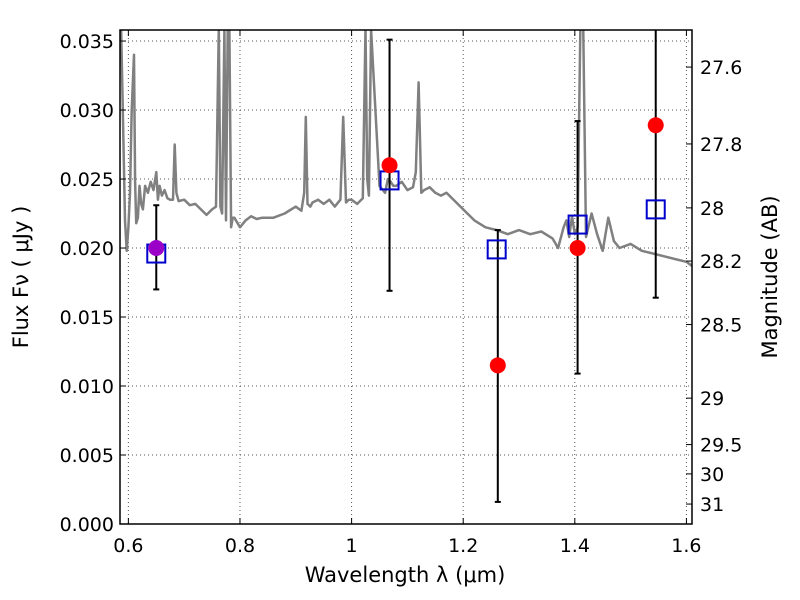 Image resolution: width=800 pixels, height=600 pixels. Describe the element at coordinates (87, 525) in the screenshot. I see `y-tick-label: 0.000` at that location.